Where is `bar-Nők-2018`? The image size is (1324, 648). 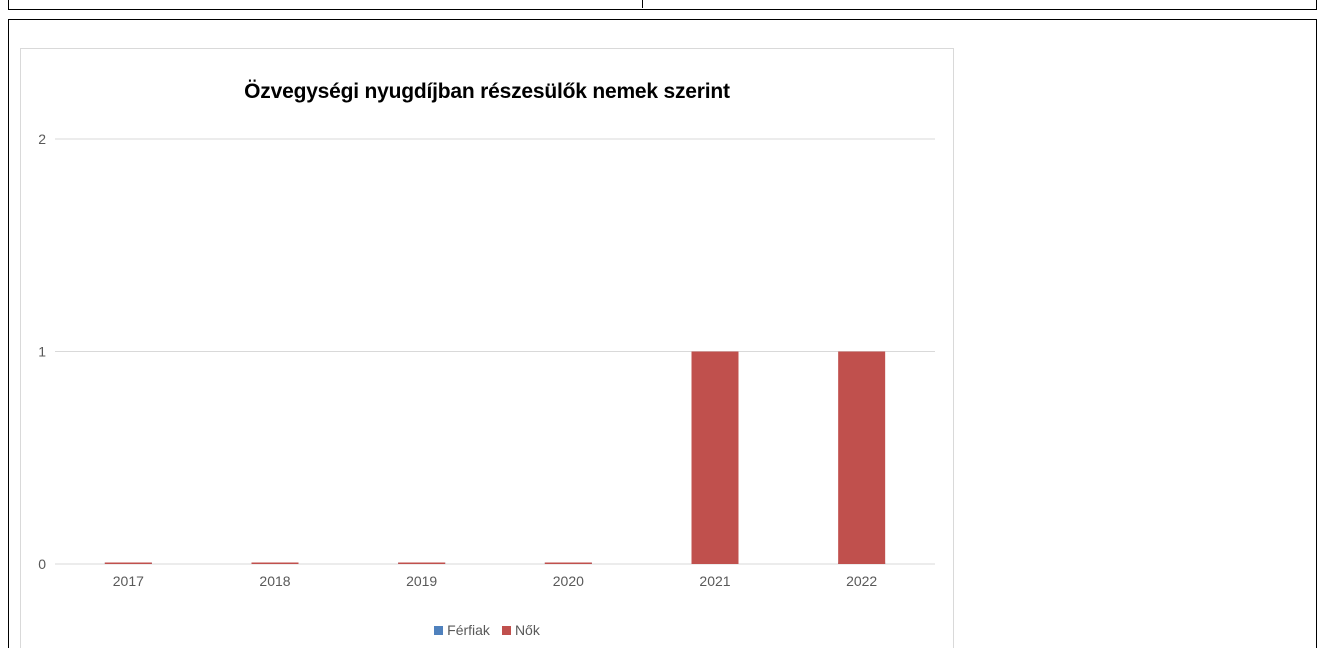
bar-Nők-2018 is located at coordinates (275, 563).